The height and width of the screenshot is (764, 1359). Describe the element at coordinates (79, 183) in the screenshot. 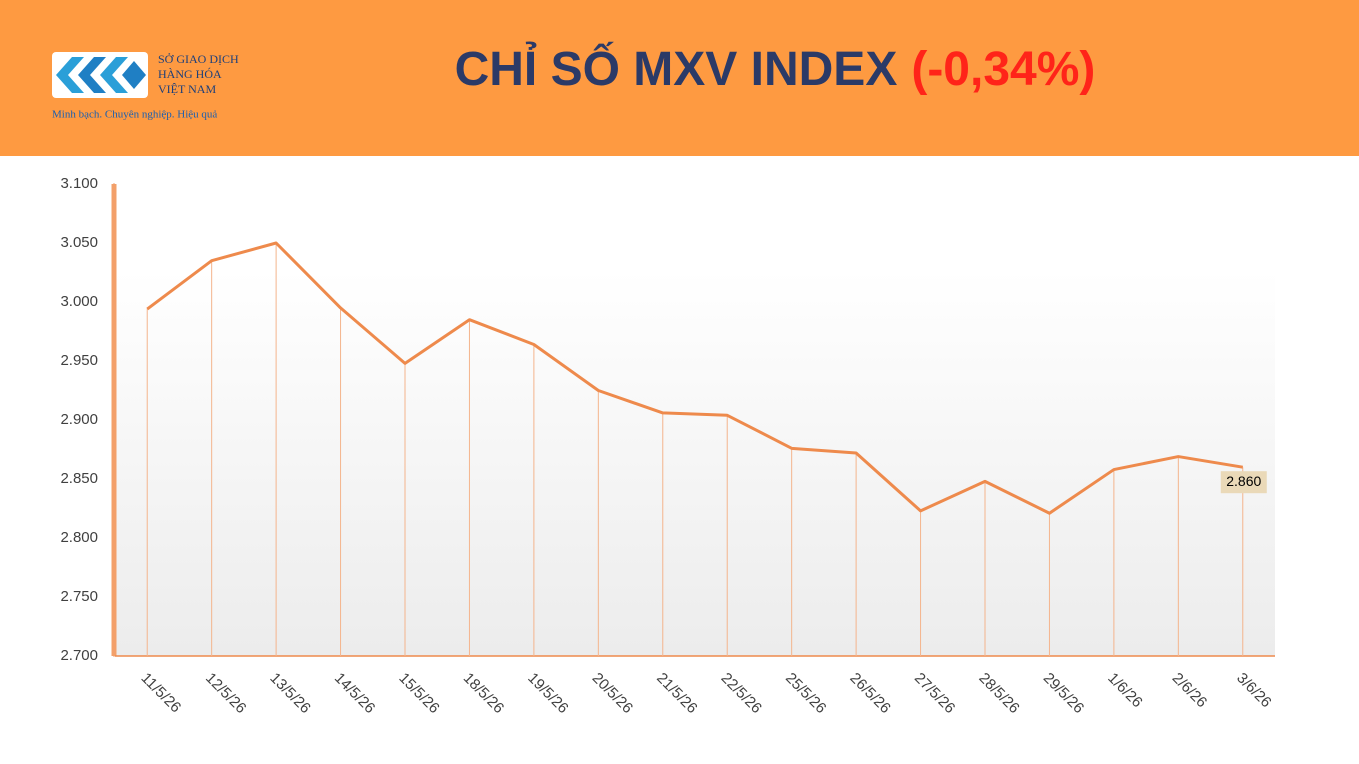

I see `y-tick-label: 3.100` at that location.